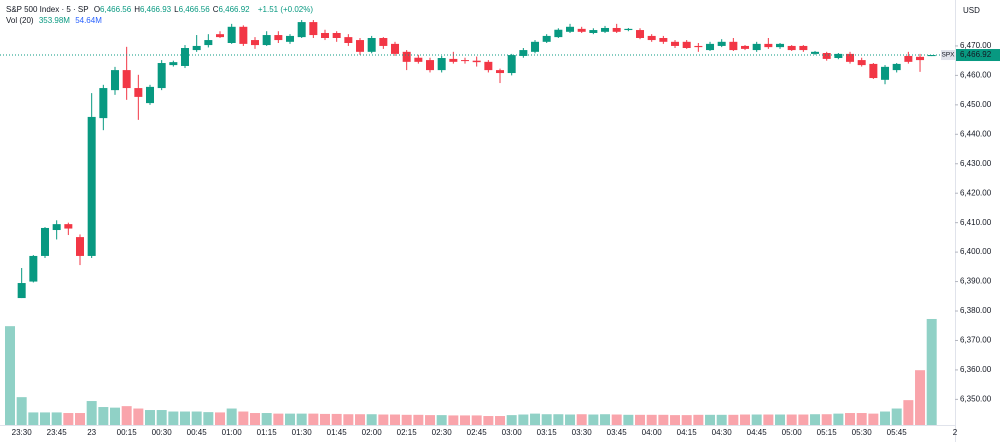 The height and width of the screenshot is (442, 1000). Describe the element at coordinates (792, 432) in the screenshot. I see `x-tick-label: 05:00` at that location.